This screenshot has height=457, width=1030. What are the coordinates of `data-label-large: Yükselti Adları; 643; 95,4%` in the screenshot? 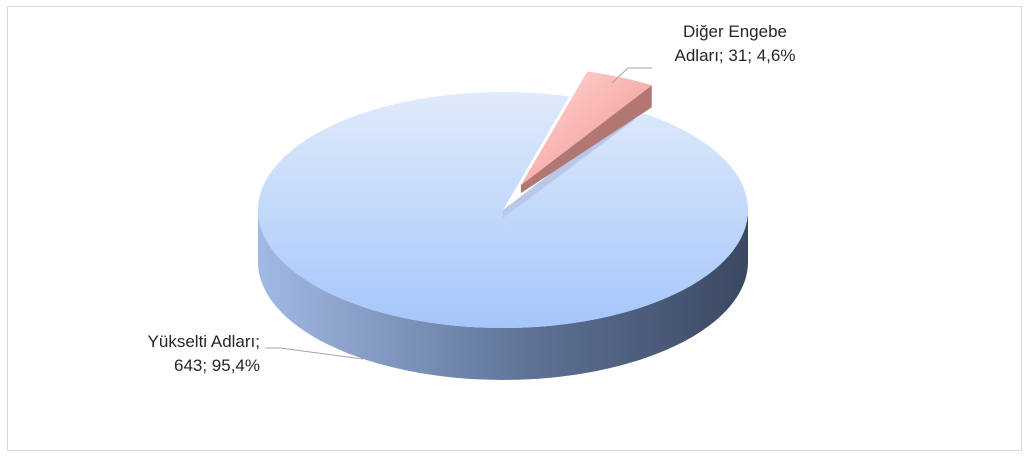 It's located at (175, 354).